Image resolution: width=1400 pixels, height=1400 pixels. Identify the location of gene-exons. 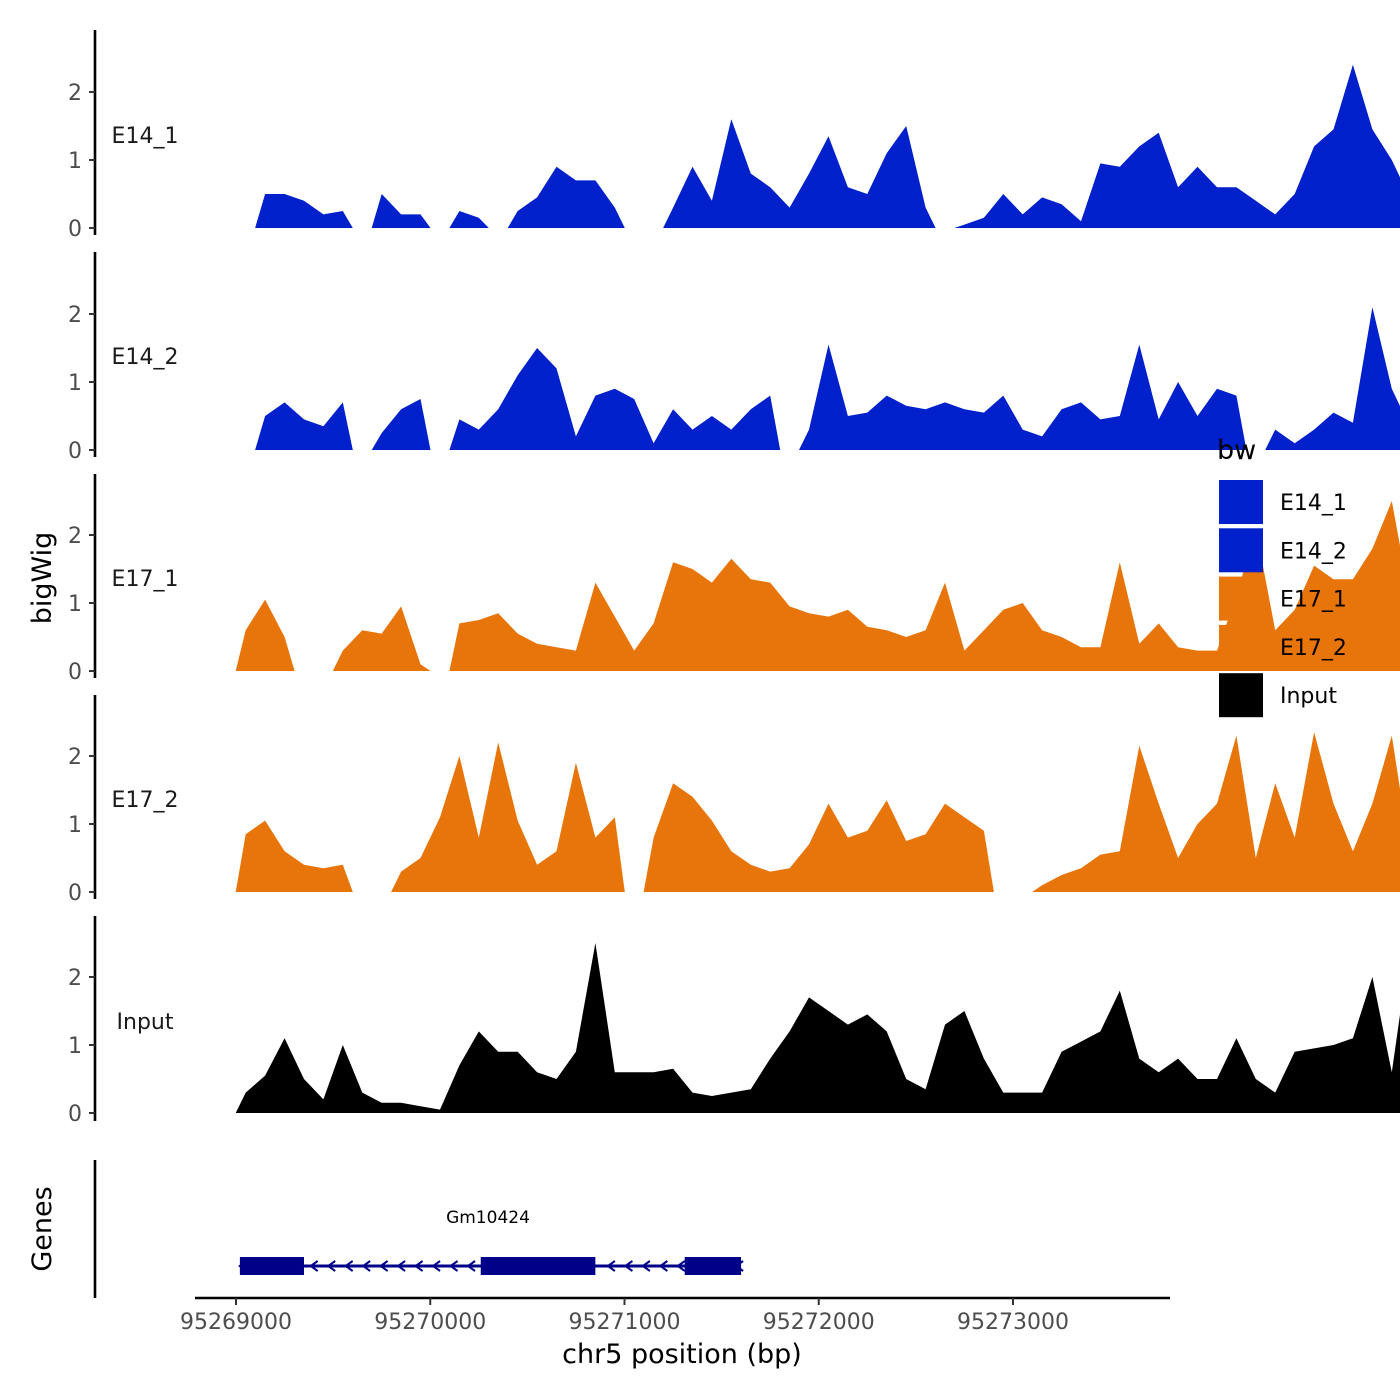
(490, 1266).